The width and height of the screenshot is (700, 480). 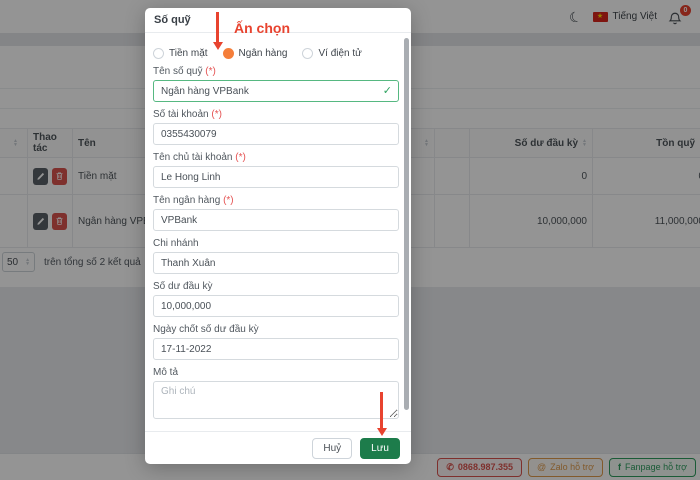 I want to click on modal-footer: Huỷ Lưu, so click(x=278, y=447).